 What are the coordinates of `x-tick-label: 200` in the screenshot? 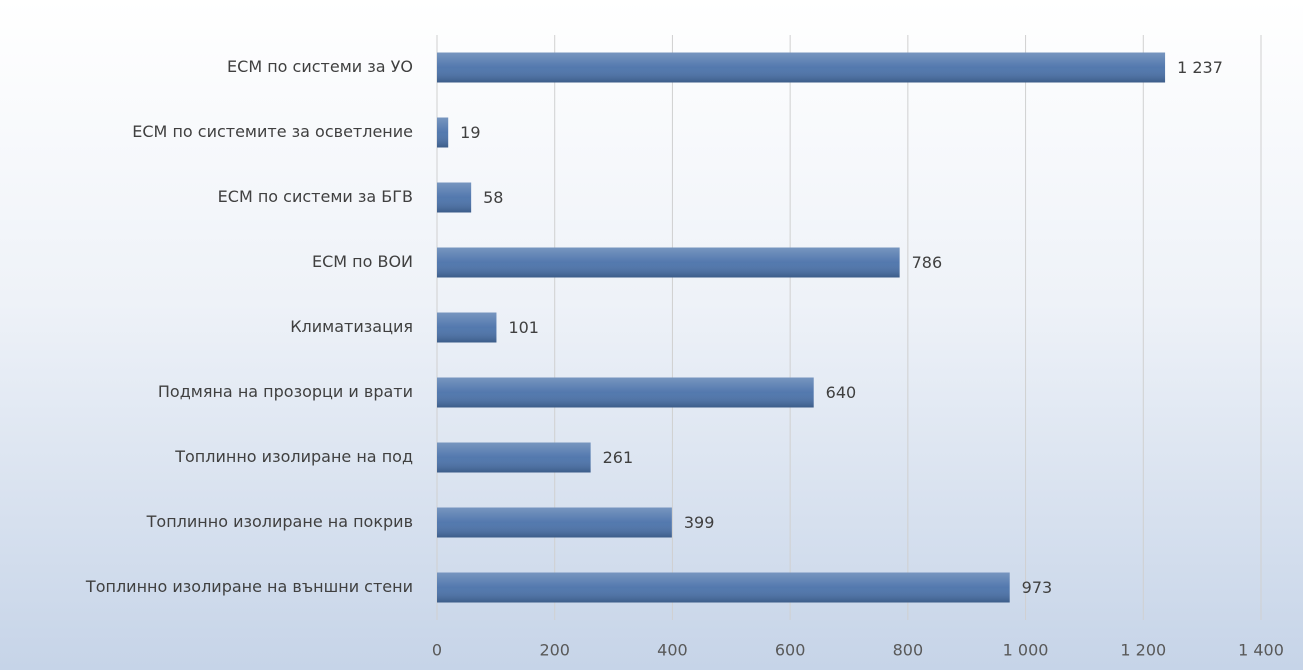 It's located at (554, 650).